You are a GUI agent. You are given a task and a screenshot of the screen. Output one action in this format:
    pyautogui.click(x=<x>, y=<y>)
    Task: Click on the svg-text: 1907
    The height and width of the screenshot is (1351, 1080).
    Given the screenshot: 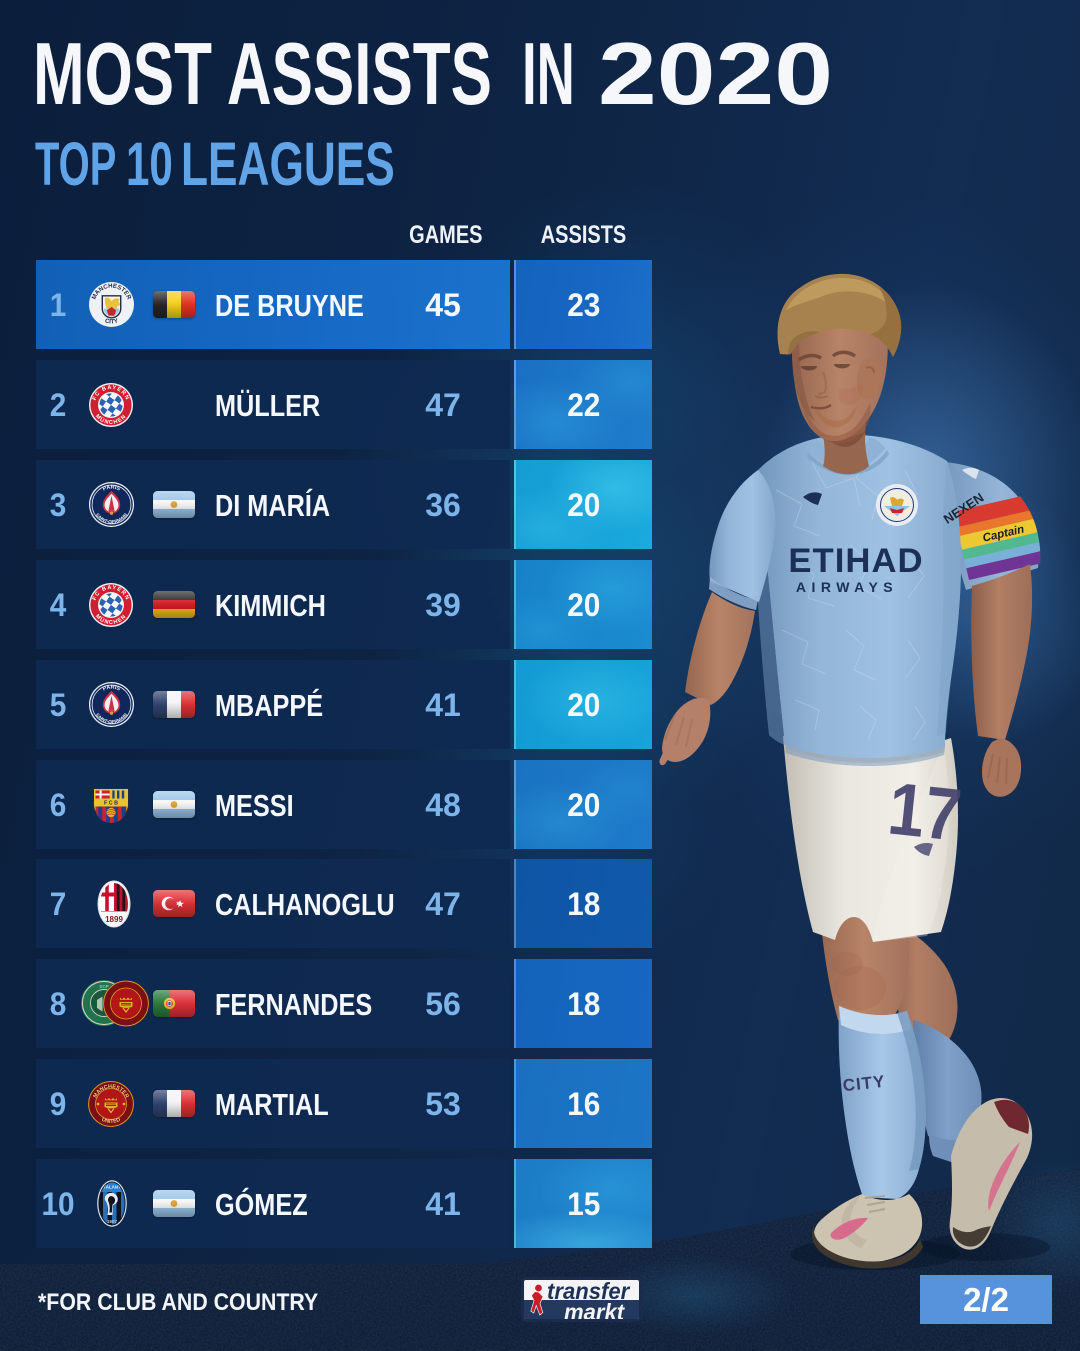 What is the action you would take?
    pyautogui.click(x=112, y=1221)
    